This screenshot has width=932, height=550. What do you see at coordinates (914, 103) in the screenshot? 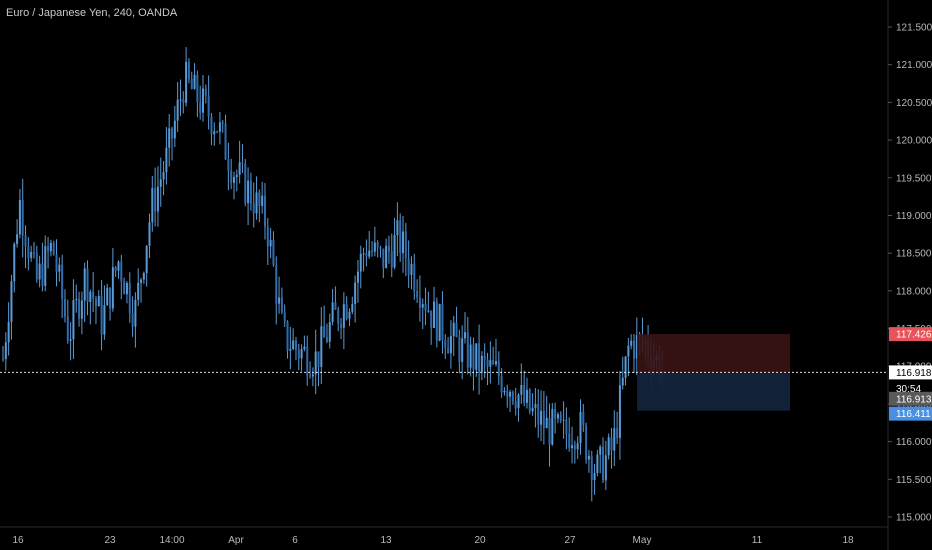
I see `price-tick-label: 120.500` at bounding box center [914, 103].